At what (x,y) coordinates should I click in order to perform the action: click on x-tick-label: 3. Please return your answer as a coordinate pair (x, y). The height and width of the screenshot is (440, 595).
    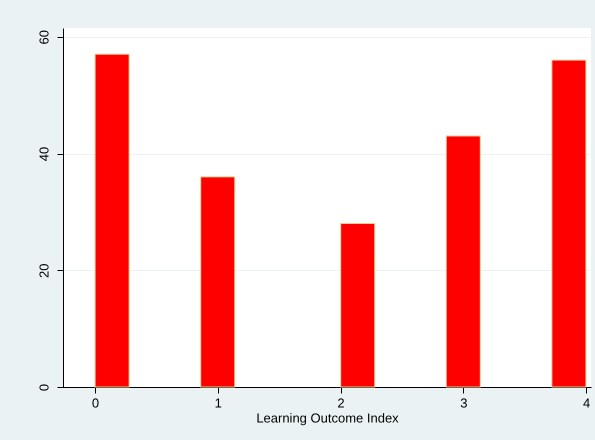
    Looking at the image, I should click on (464, 403).